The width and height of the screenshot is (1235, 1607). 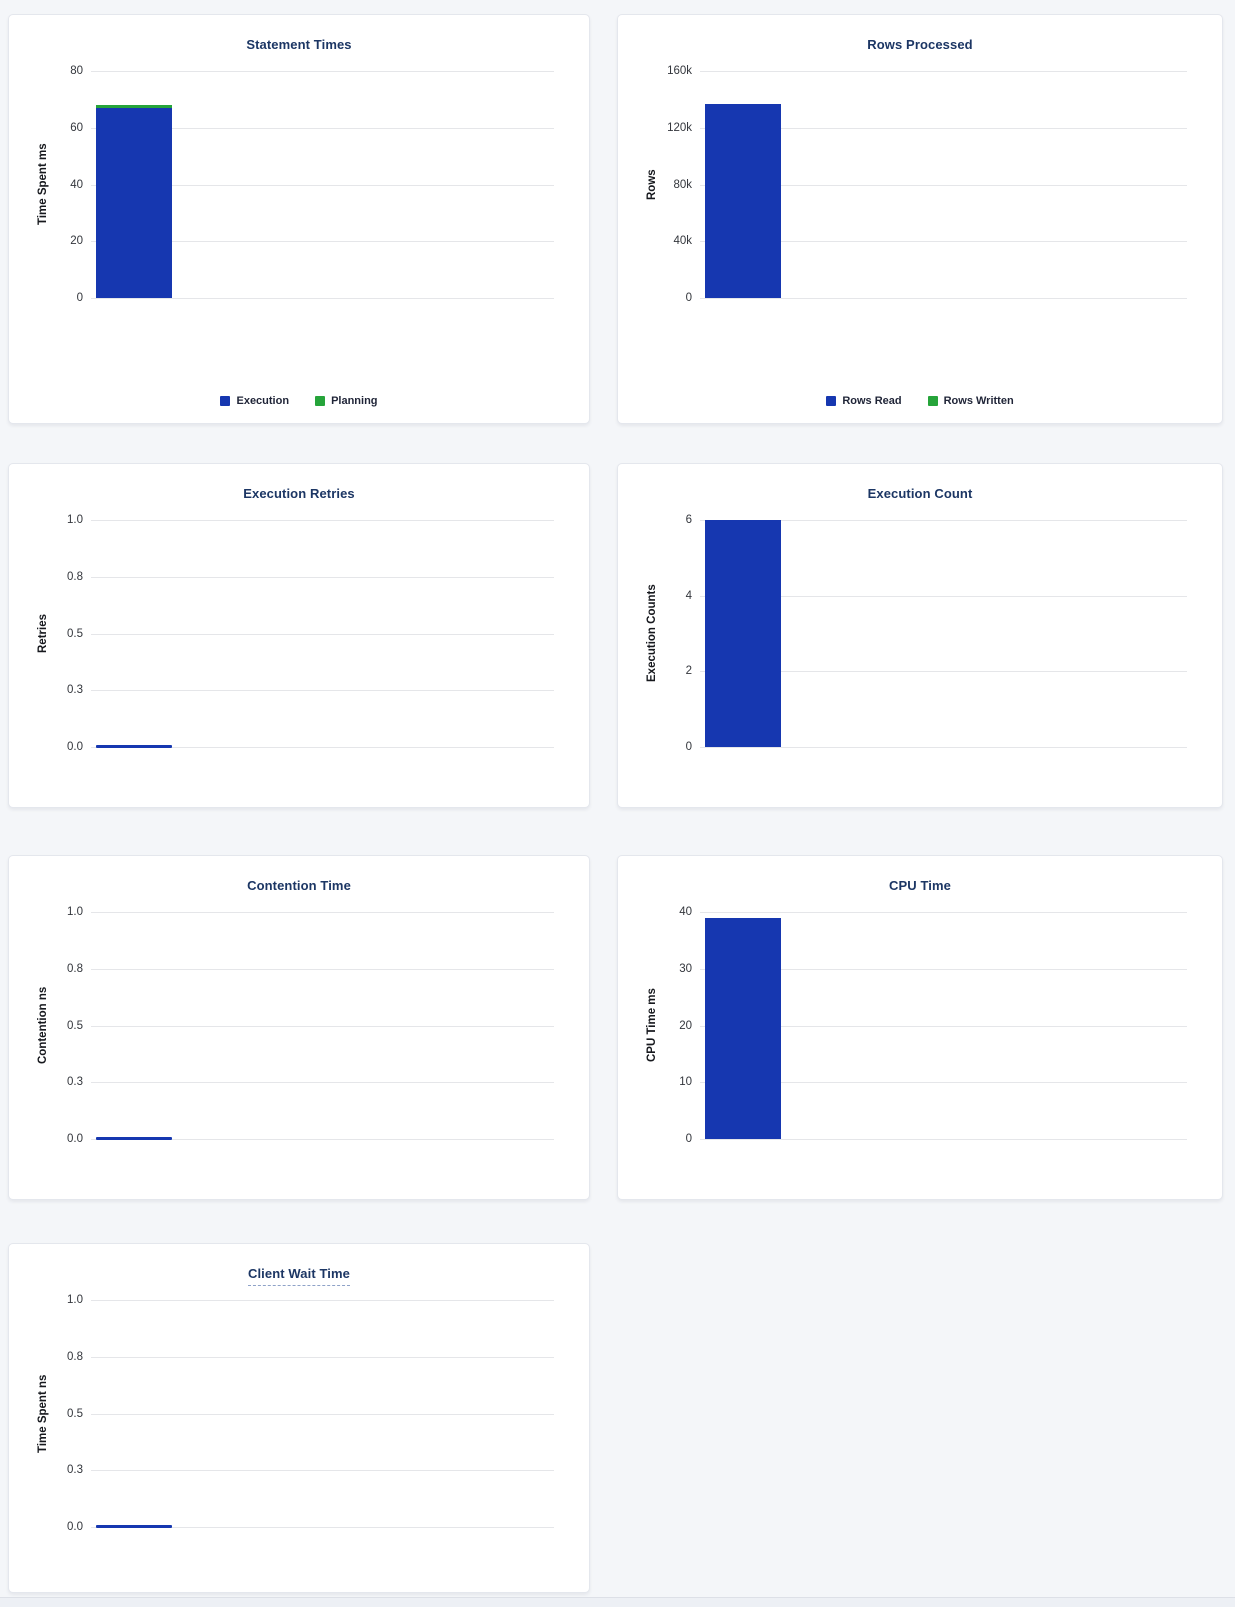 I want to click on chart-legend: Execution Planning, so click(x=299, y=401).